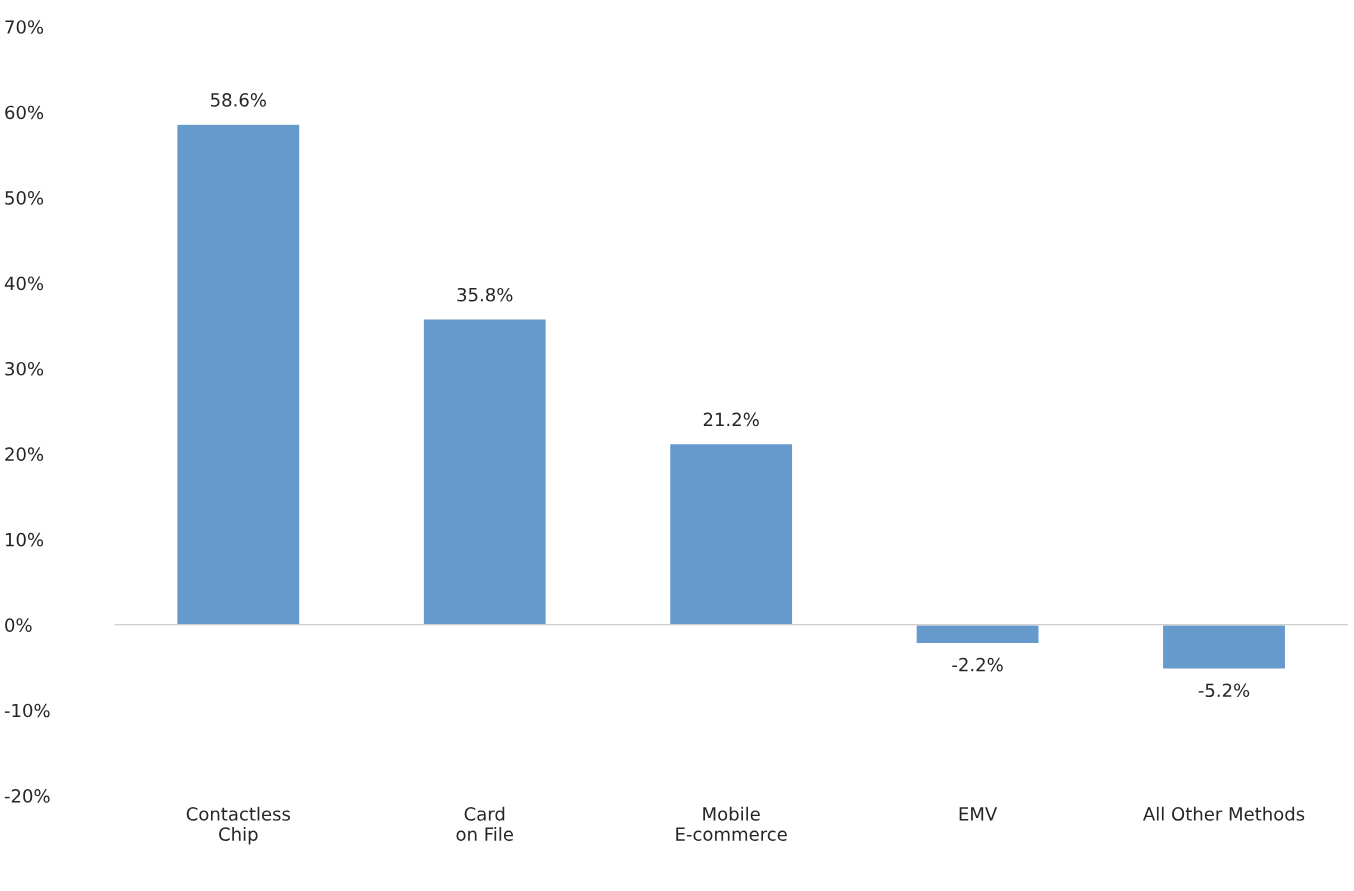  I want to click on y-tick-label: -10%, so click(27, 710).